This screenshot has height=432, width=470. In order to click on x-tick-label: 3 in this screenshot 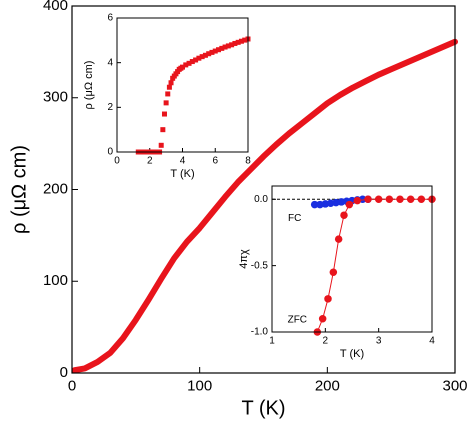, I will do `click(379, 341)`.